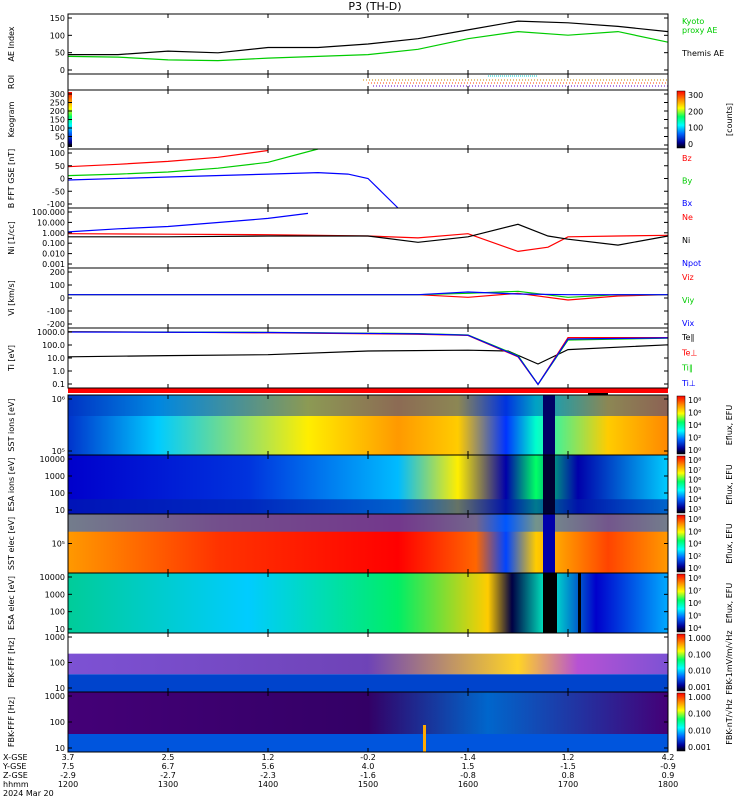 The width and height of the screenshot is (750, 800). I want to click on series-line-ae-KyotoproxyAE, so click(368, 46).